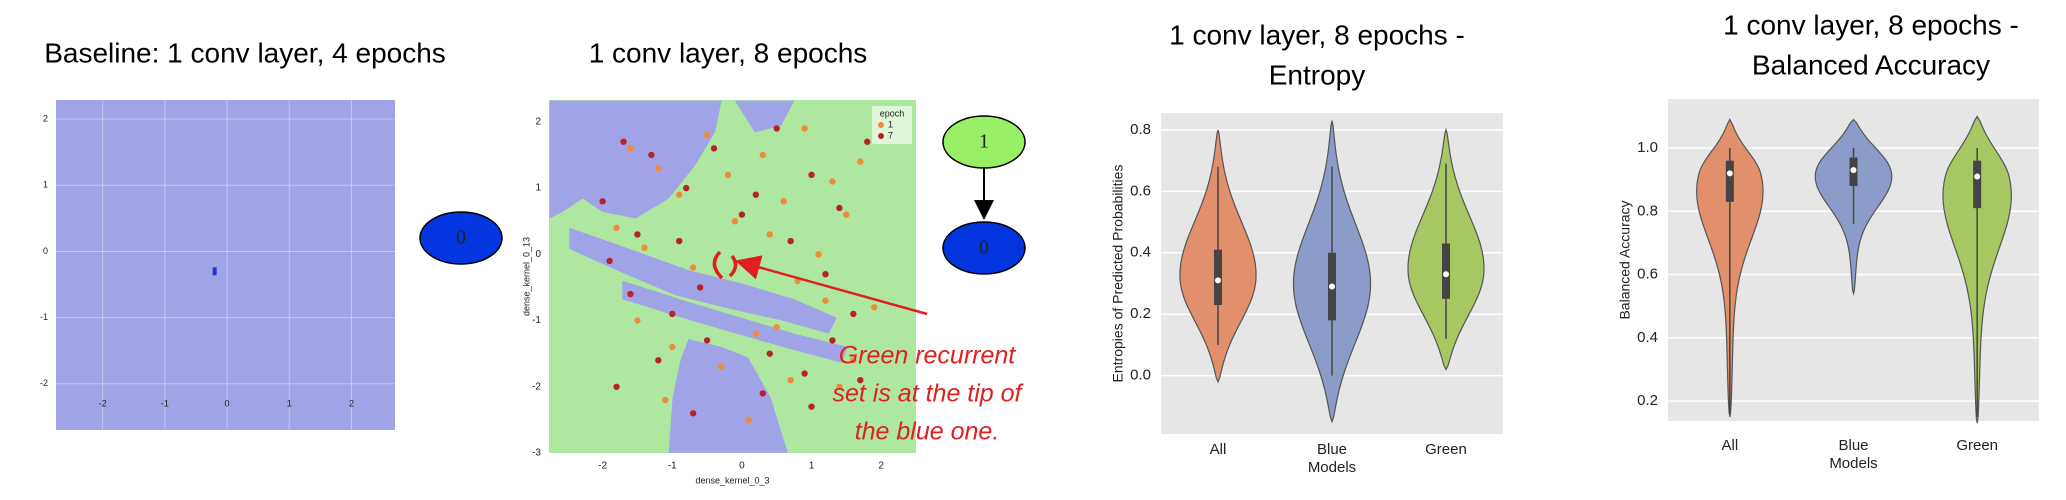  Describe the element at coordinates (526, 276) in the screenshot. I see `y-axis-label: dense_kernel_0_13` at that location.